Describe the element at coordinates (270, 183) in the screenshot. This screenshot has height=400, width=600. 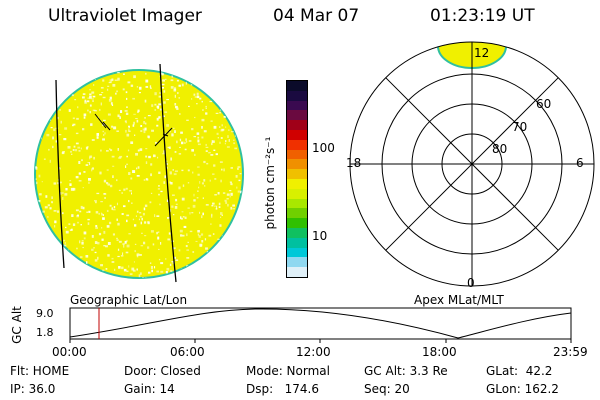
I see `colorbar-unit-label: photon cm⁻²s⁻¹` at that location.